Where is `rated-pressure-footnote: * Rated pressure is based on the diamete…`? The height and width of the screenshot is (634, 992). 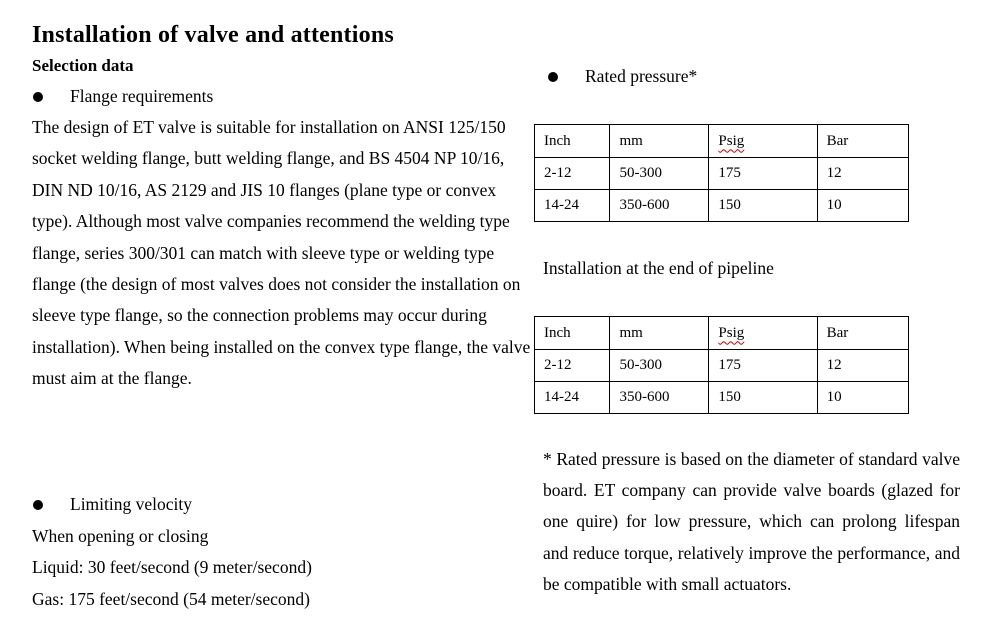 rated-pressure-footnote: * Rated pressure is based on the diamete… is located at coordinates (751, 521).